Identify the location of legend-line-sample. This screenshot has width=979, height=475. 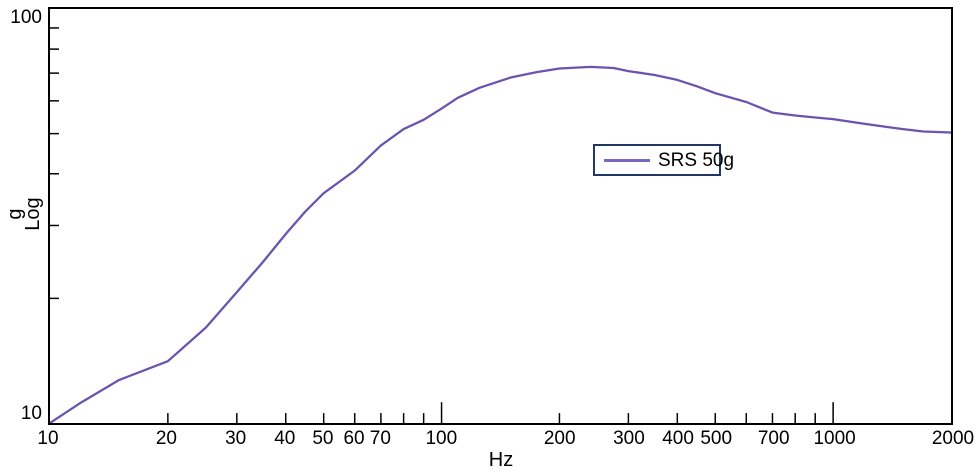
(627, 160).